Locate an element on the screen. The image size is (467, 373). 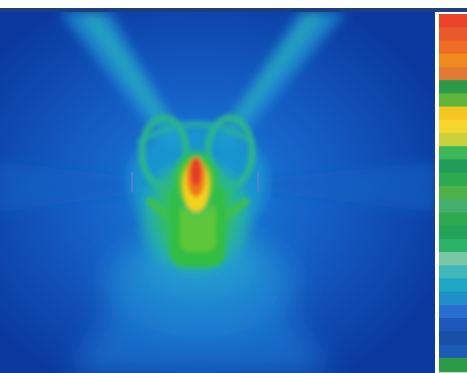
top-border is located at coordinates (233, 6).